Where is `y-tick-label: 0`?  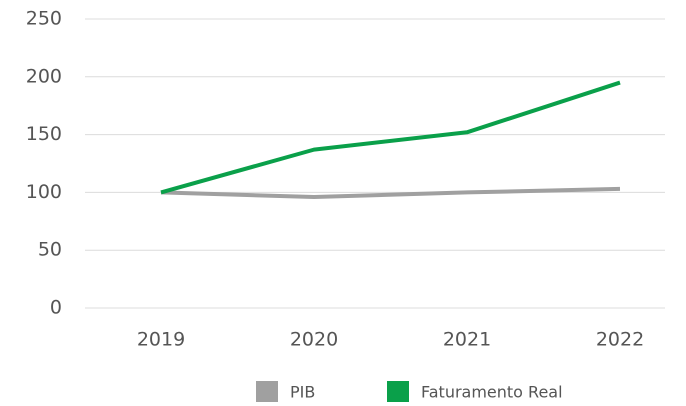
y-tick-label: 0 is located at coordinates (56, 308).